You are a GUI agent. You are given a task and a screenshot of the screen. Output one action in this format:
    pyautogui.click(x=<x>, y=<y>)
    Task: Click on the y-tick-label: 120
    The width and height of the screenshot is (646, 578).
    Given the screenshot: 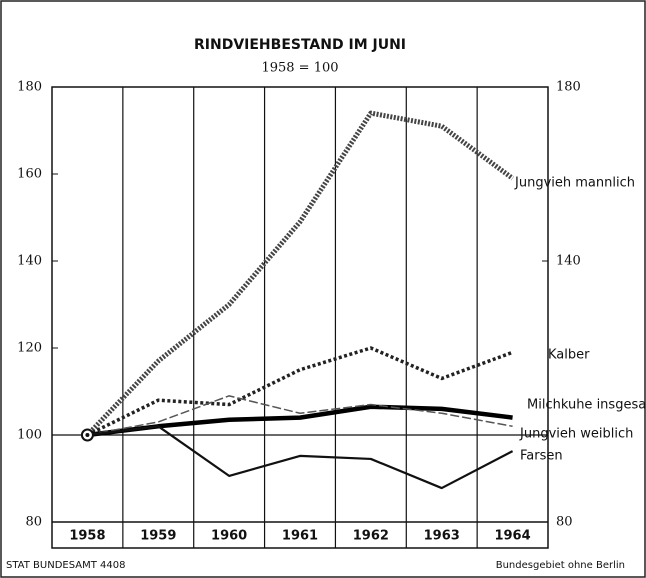 What is the action you would take?
    pyautogui.click(x=29, y=348)
    